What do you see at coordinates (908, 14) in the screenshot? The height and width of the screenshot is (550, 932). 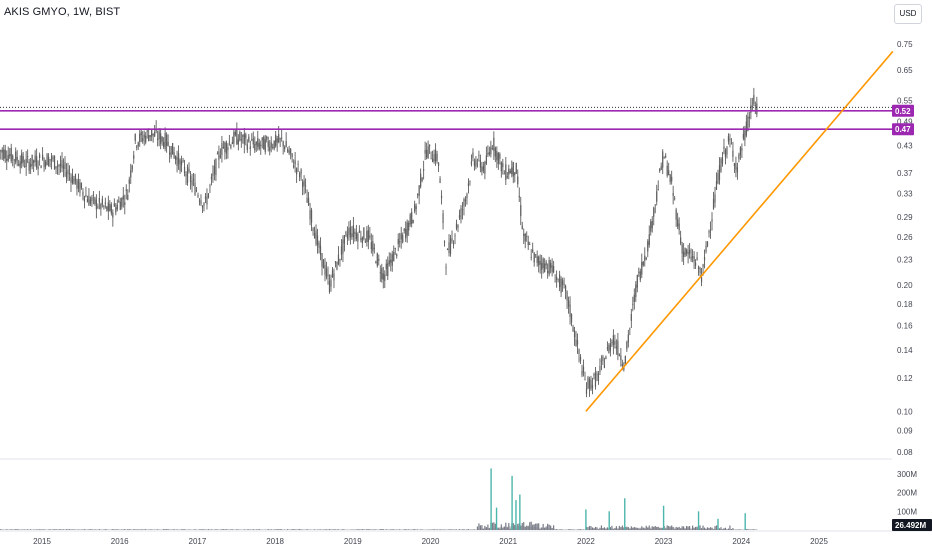 I see `currency-button: USD` at bounding box center [908, 14].